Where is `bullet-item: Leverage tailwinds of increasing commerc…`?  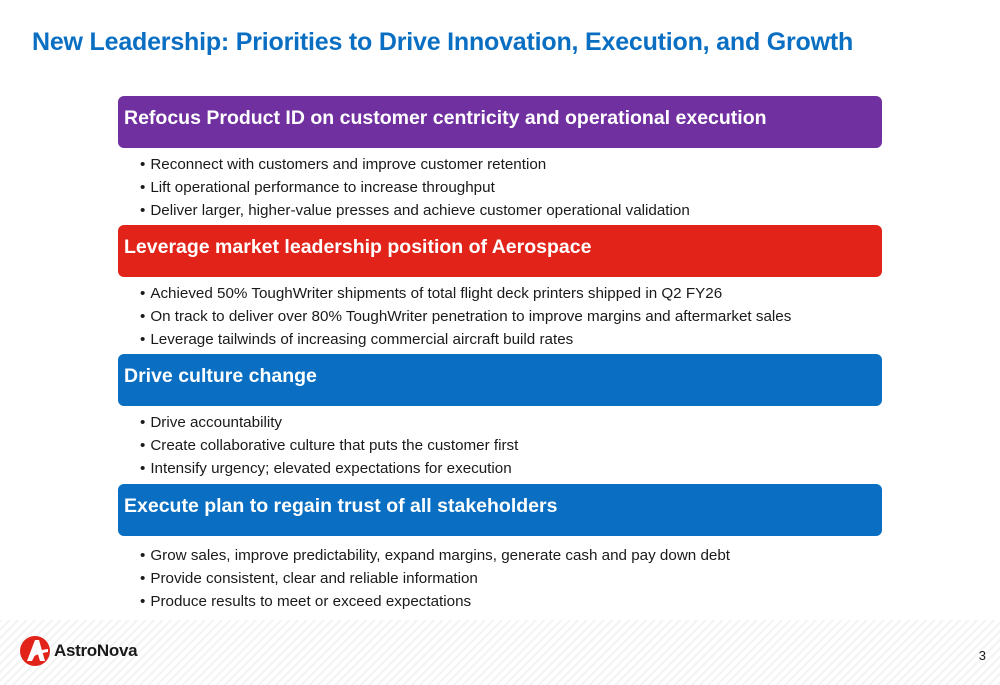
bullet-item: Leverage tailwinds of increasing commerc… is located at coordinates (511, 339).